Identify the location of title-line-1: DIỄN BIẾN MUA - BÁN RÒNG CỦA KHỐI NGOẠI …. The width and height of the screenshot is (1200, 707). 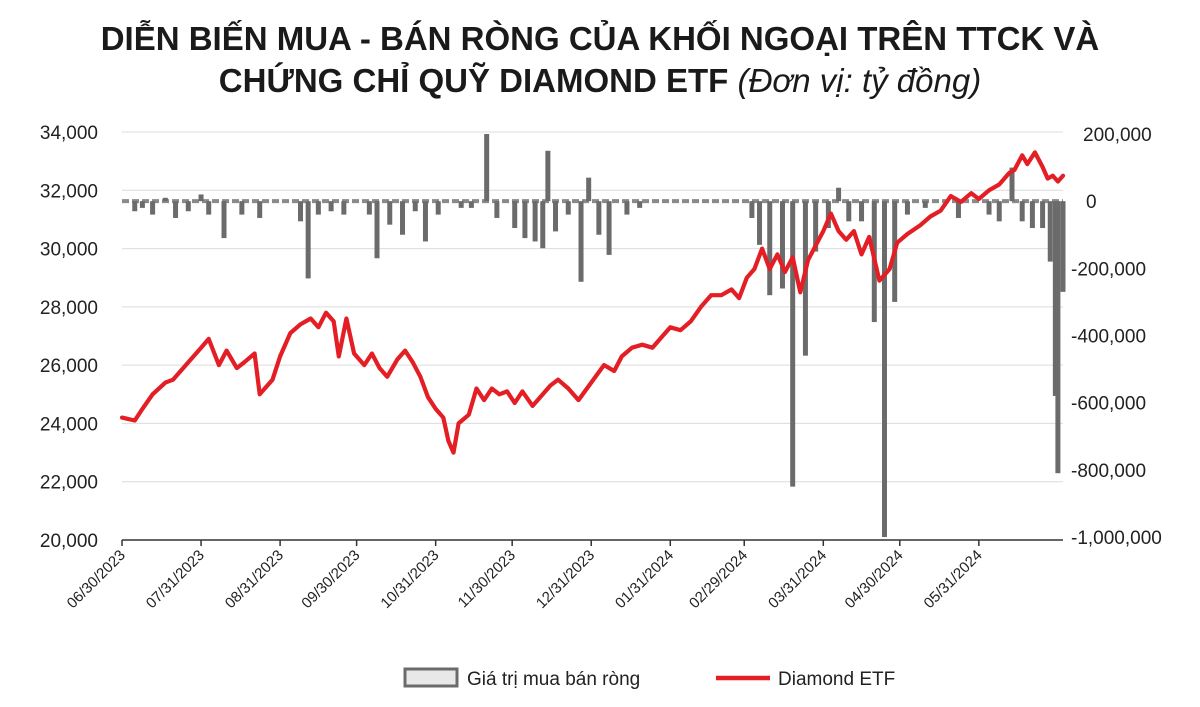
(600, 38).